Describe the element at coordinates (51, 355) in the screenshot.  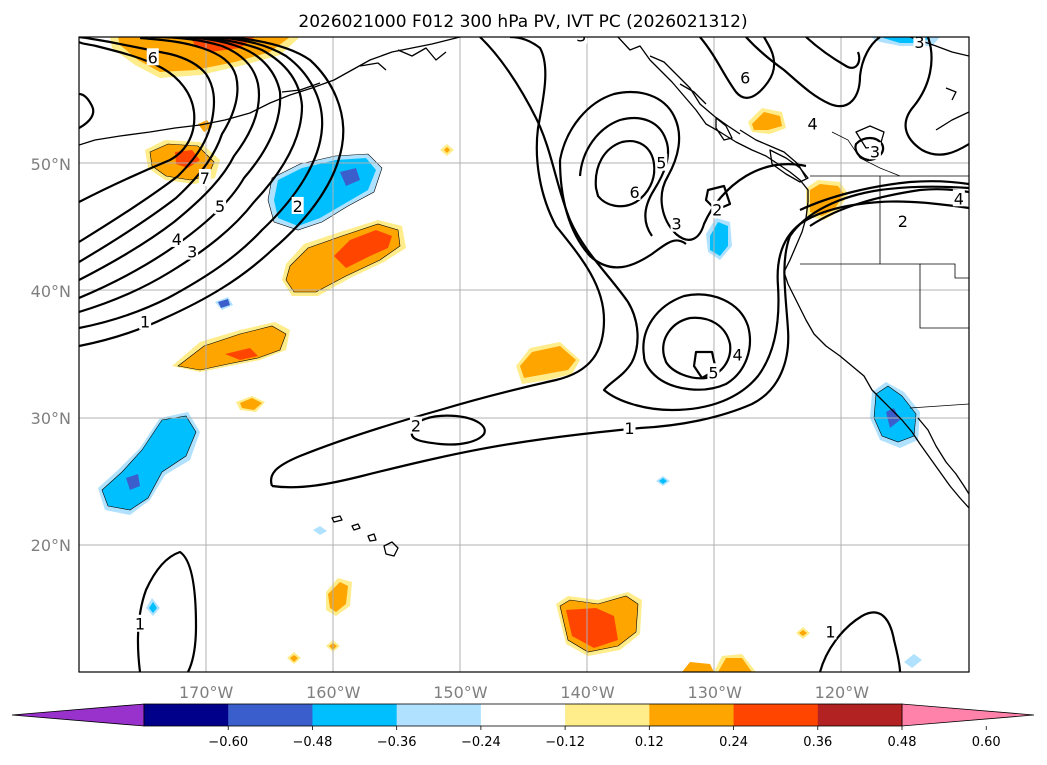
I see `latitude-labels: 50°N 40°N 30°N 20°N` at that location.